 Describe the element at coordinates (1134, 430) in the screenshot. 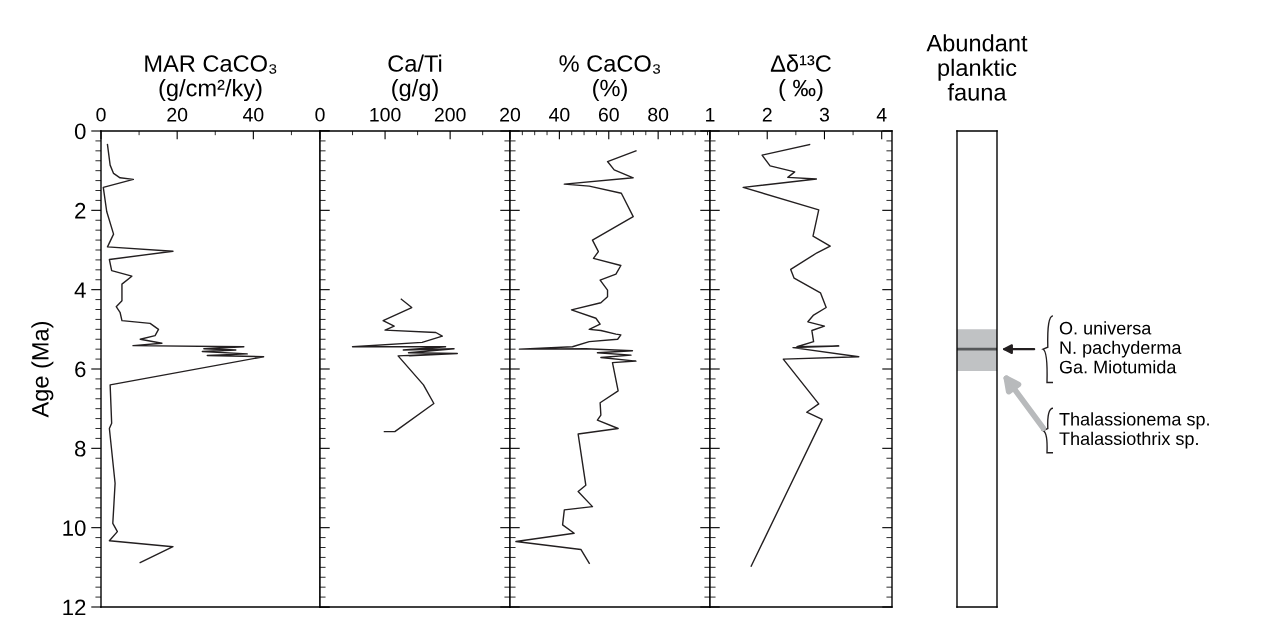

I see `text: Thalassionema sp. Thalassiothrix sp.` at that location.